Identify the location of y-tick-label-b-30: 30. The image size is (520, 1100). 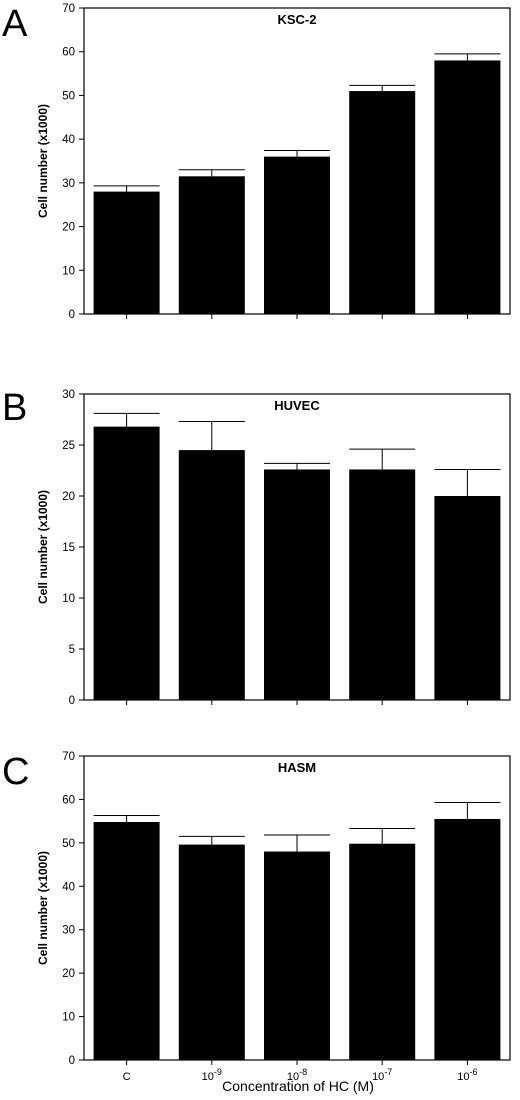
(68, 395).